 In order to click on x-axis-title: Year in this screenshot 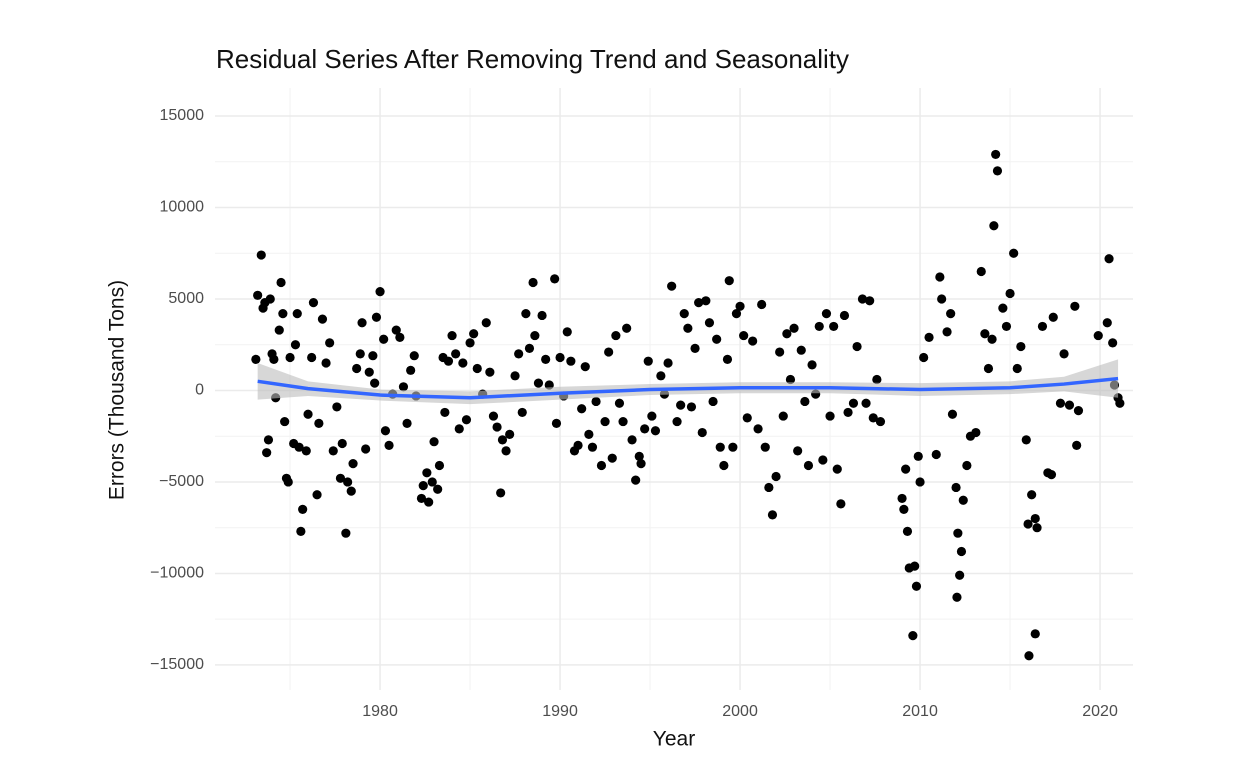, I will do `click(674, 739)`.